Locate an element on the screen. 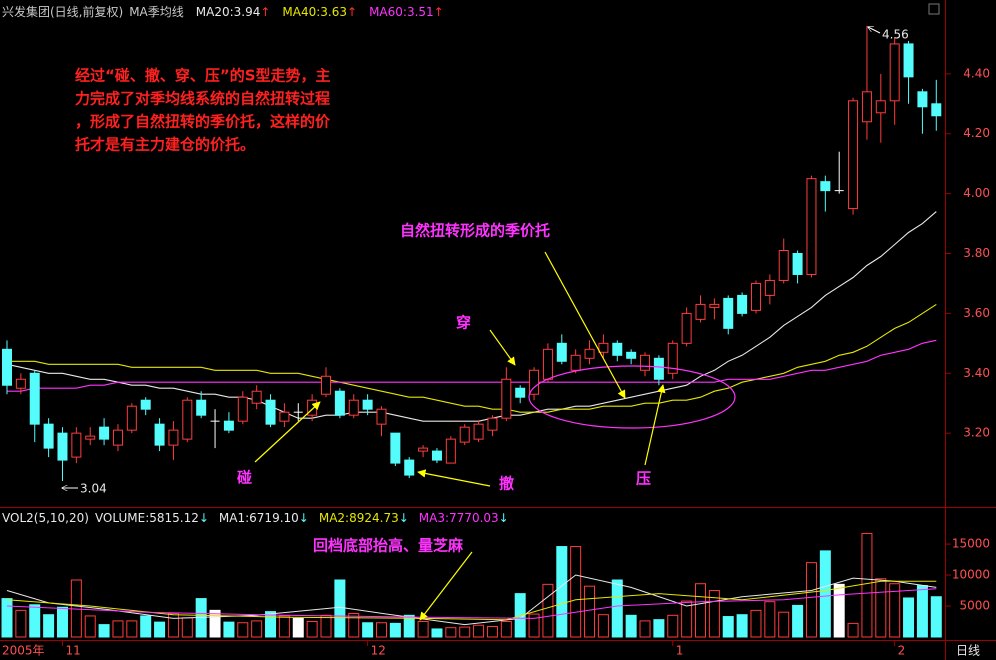 The image size is (996, 660). y-tick-label: 3.40 is located at coordinates (976, 373).